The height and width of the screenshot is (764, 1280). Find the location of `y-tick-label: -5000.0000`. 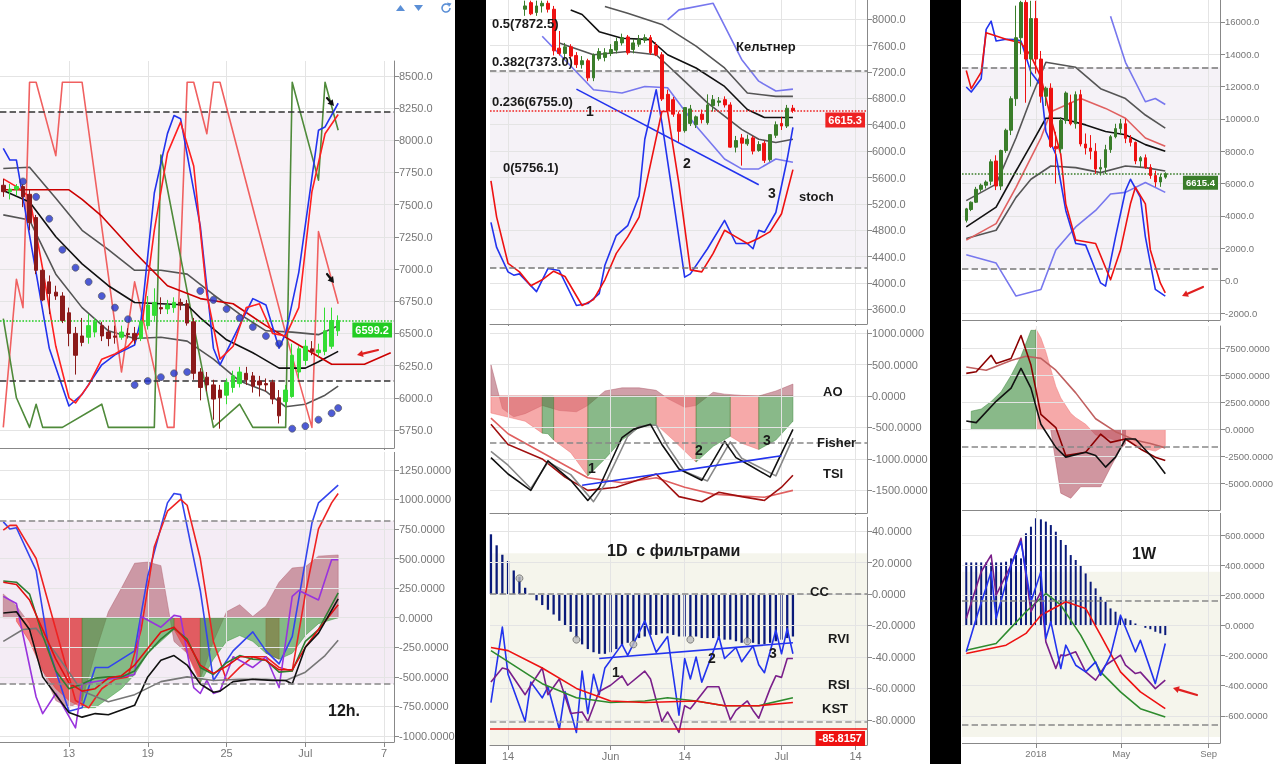

y-tick-label: -5000.0000 is located at coordinates (1249, 483).